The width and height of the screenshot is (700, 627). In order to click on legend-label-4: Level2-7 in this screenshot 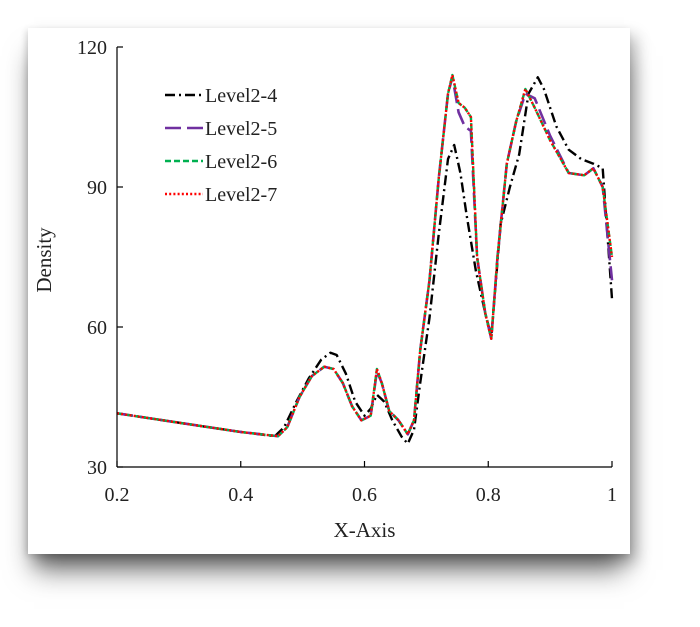, I will do `click(241, 195)`.